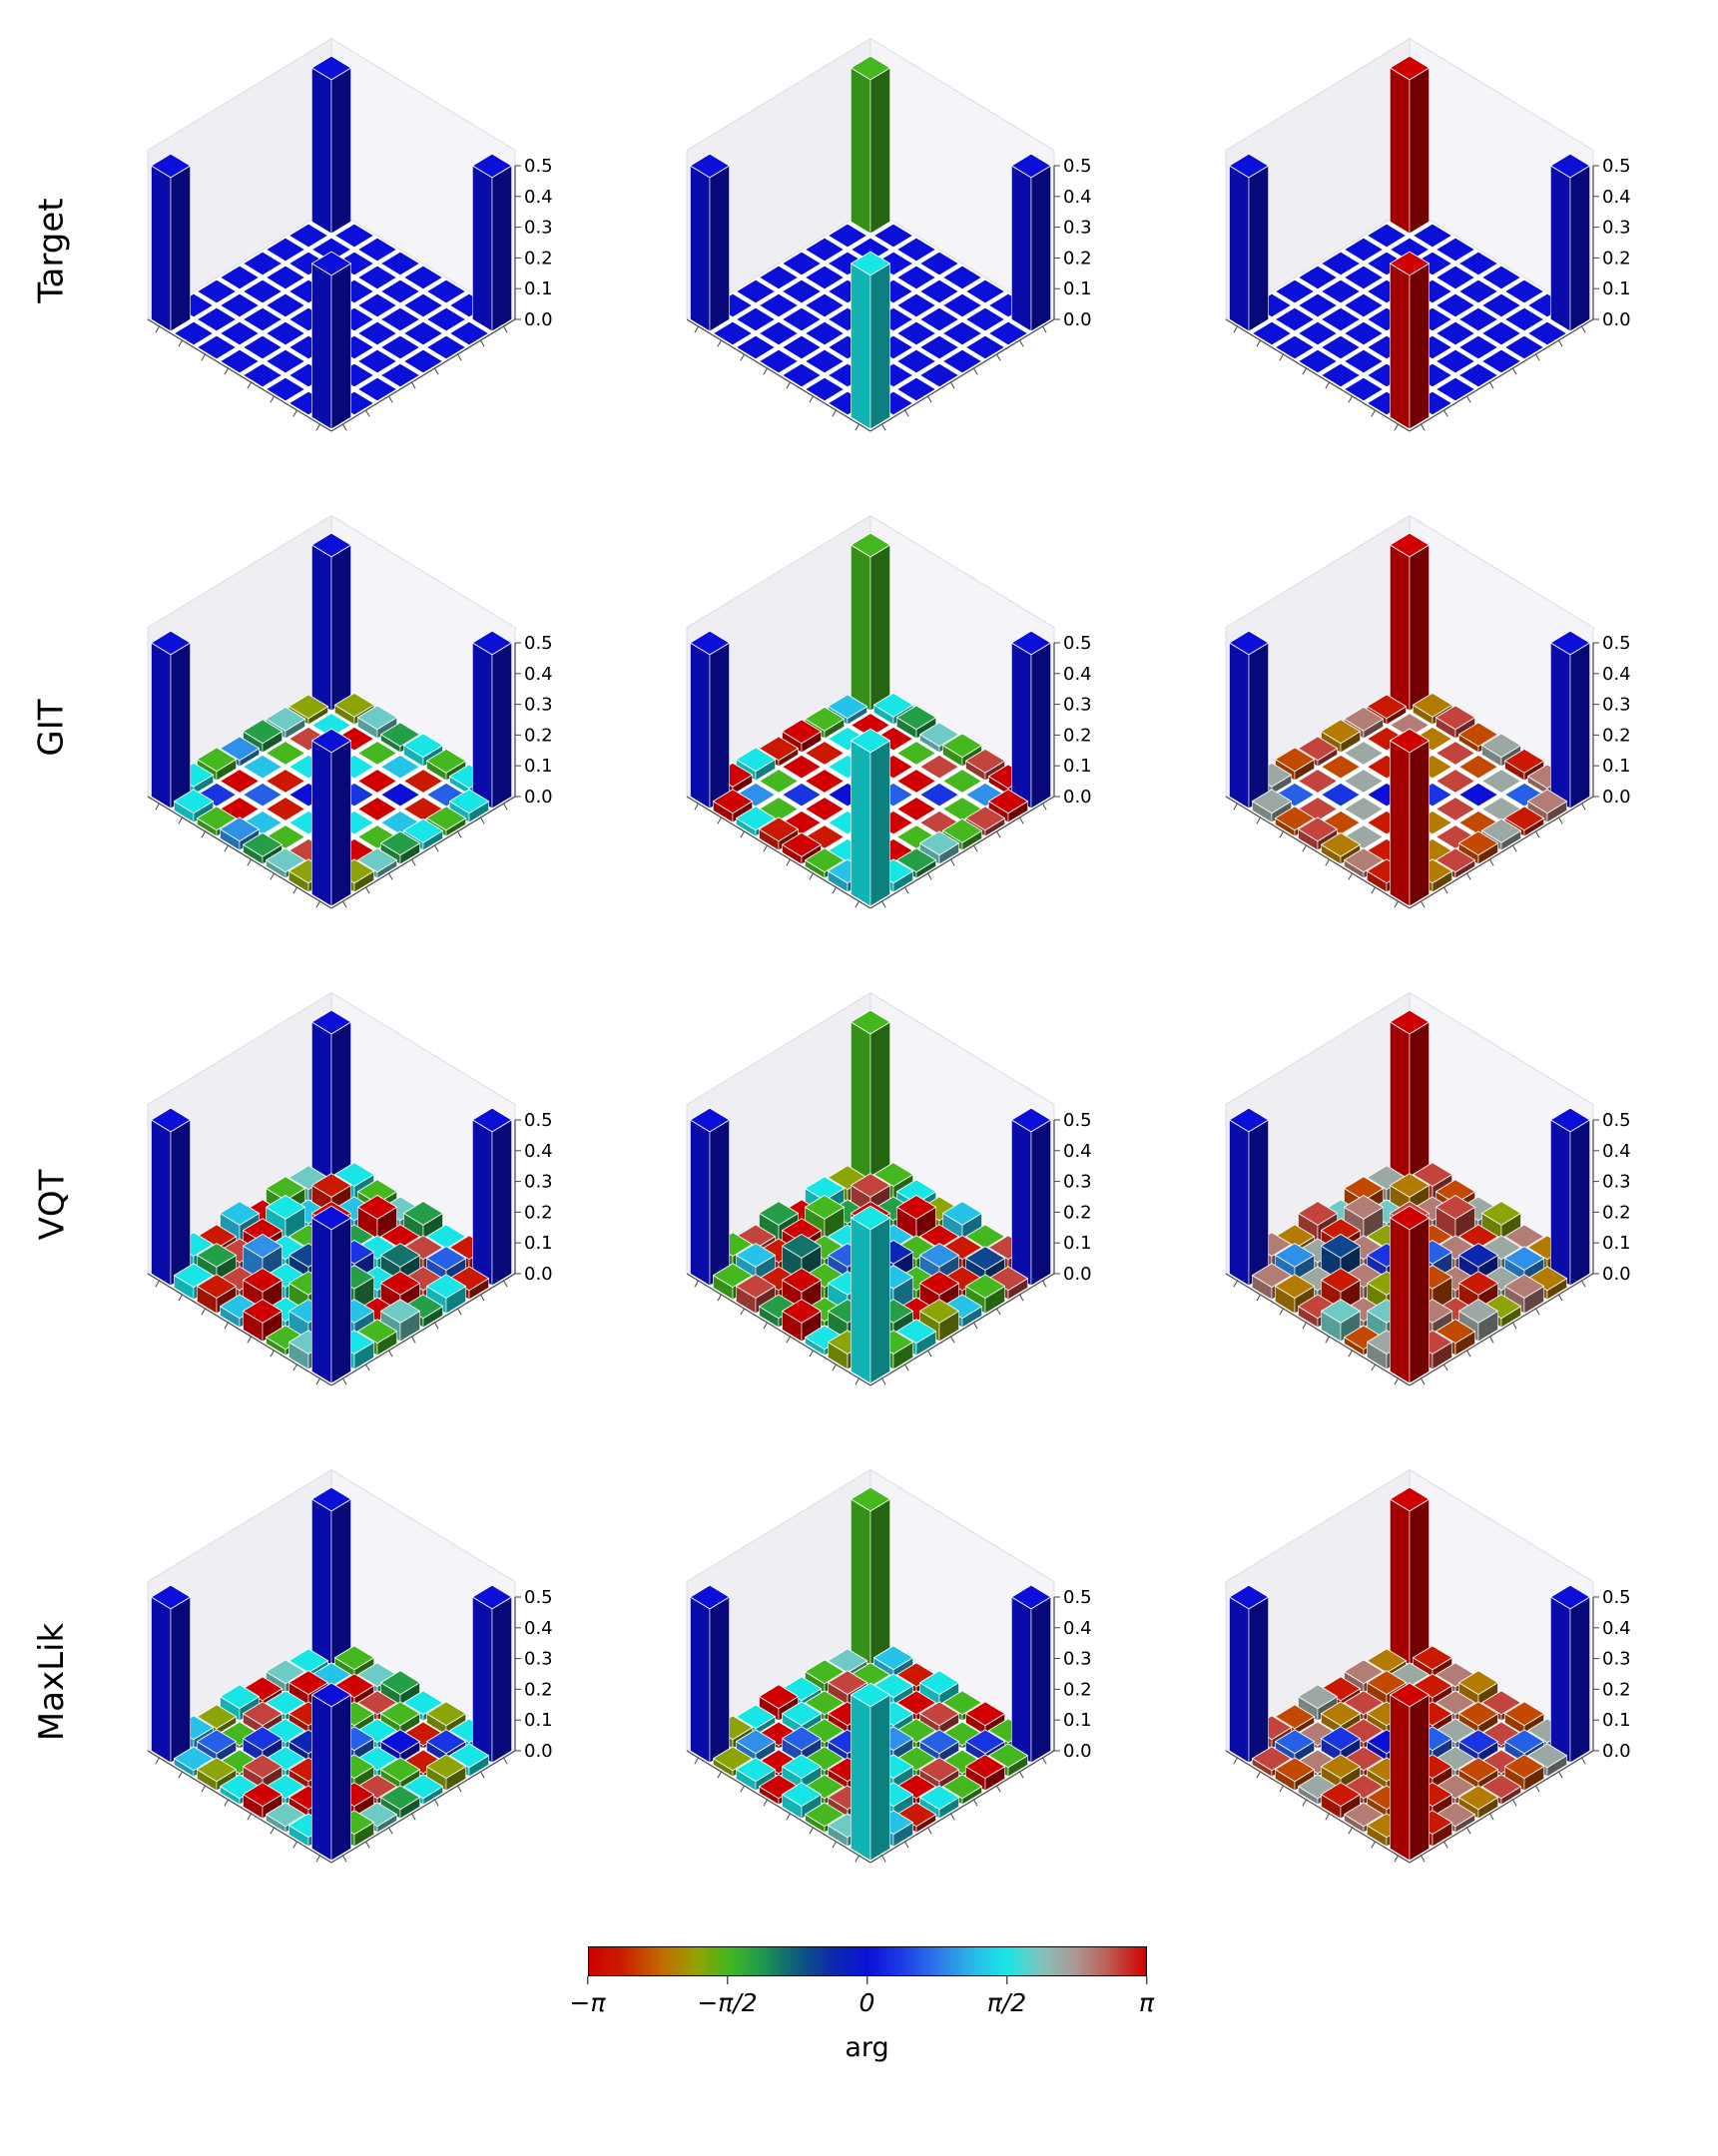 The width and height of the screenshot is (1718, 2156). What do you see at coordinates (889, 1189) in the screenshot?
I see `plot-vqt-col2: 0.0 0.1 0.2 0.3 0.4 0.5` at bounding box center [889, 1189].